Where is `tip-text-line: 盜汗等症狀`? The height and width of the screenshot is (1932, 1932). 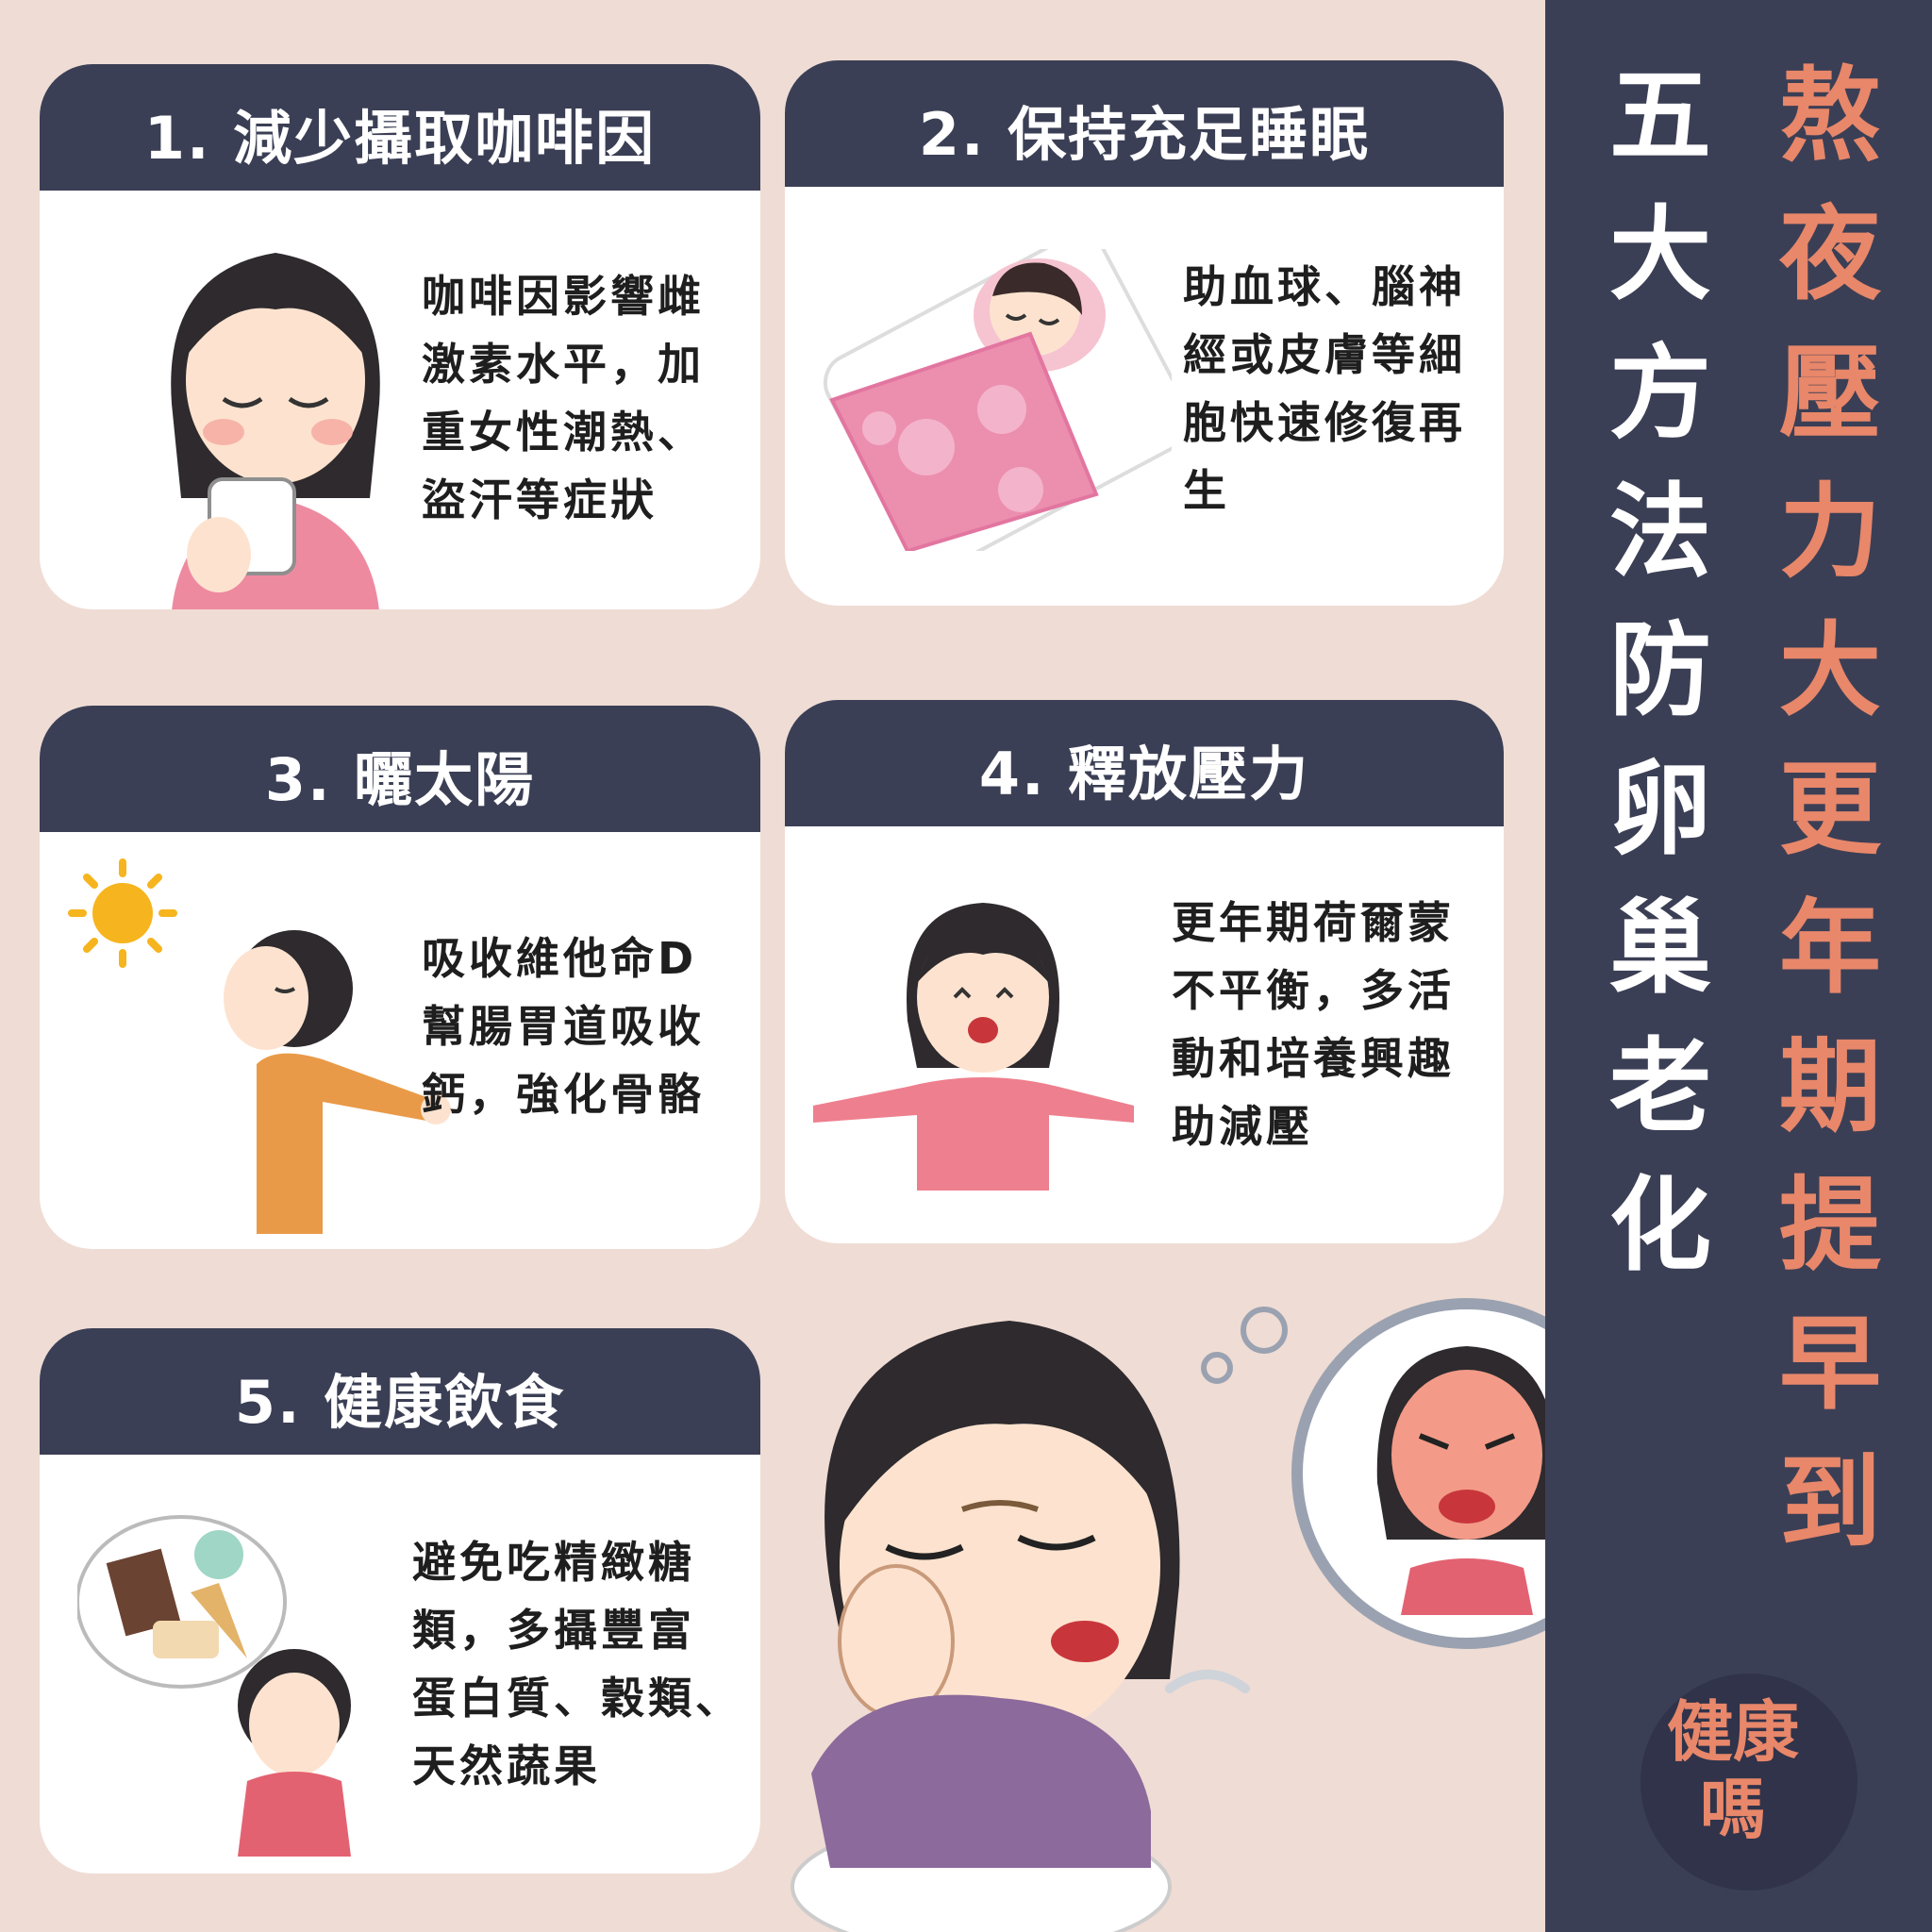 tip-text-line: 盜汗等症狀 is located at coordinates (540, 500).